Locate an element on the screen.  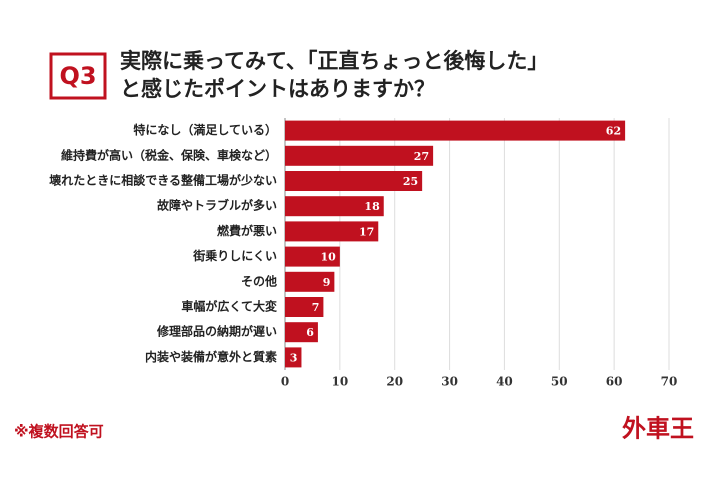
x-tick-label: 0 is located at coordinates (285, 382).